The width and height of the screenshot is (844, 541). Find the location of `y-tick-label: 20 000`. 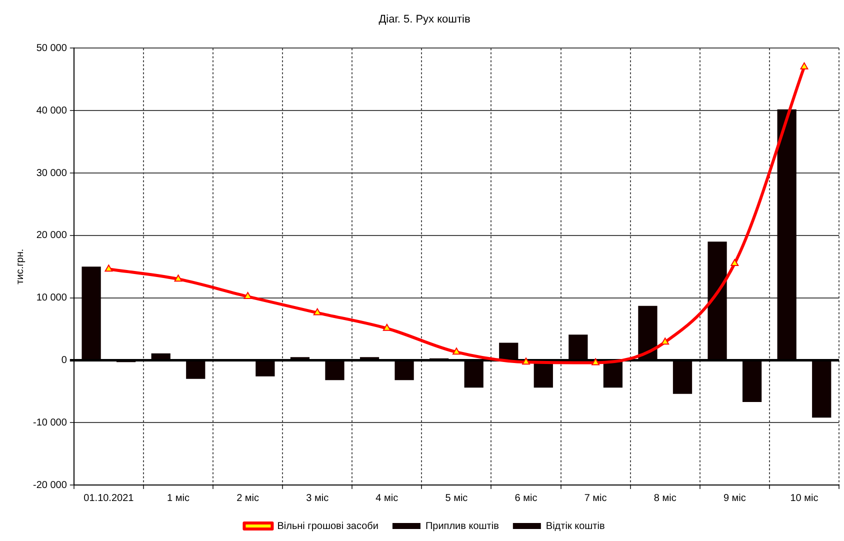

y-tick-label: 20 000 is located at coordinates (52, 236).